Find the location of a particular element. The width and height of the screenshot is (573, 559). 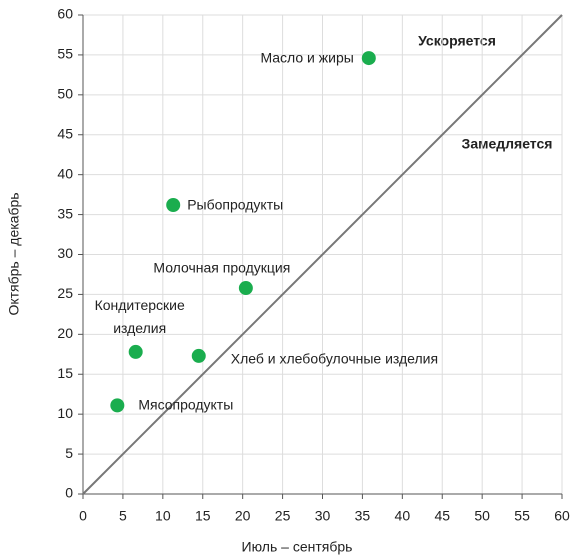

x-tick-label: 5 is located at coordinates (123, 516).